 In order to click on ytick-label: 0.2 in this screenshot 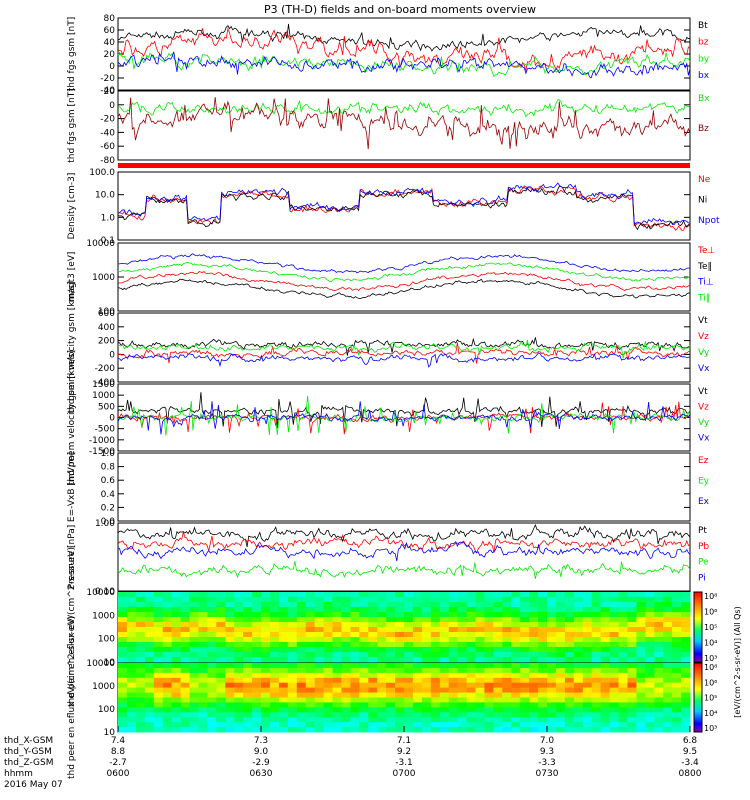, I will do `click(108, 508)`.